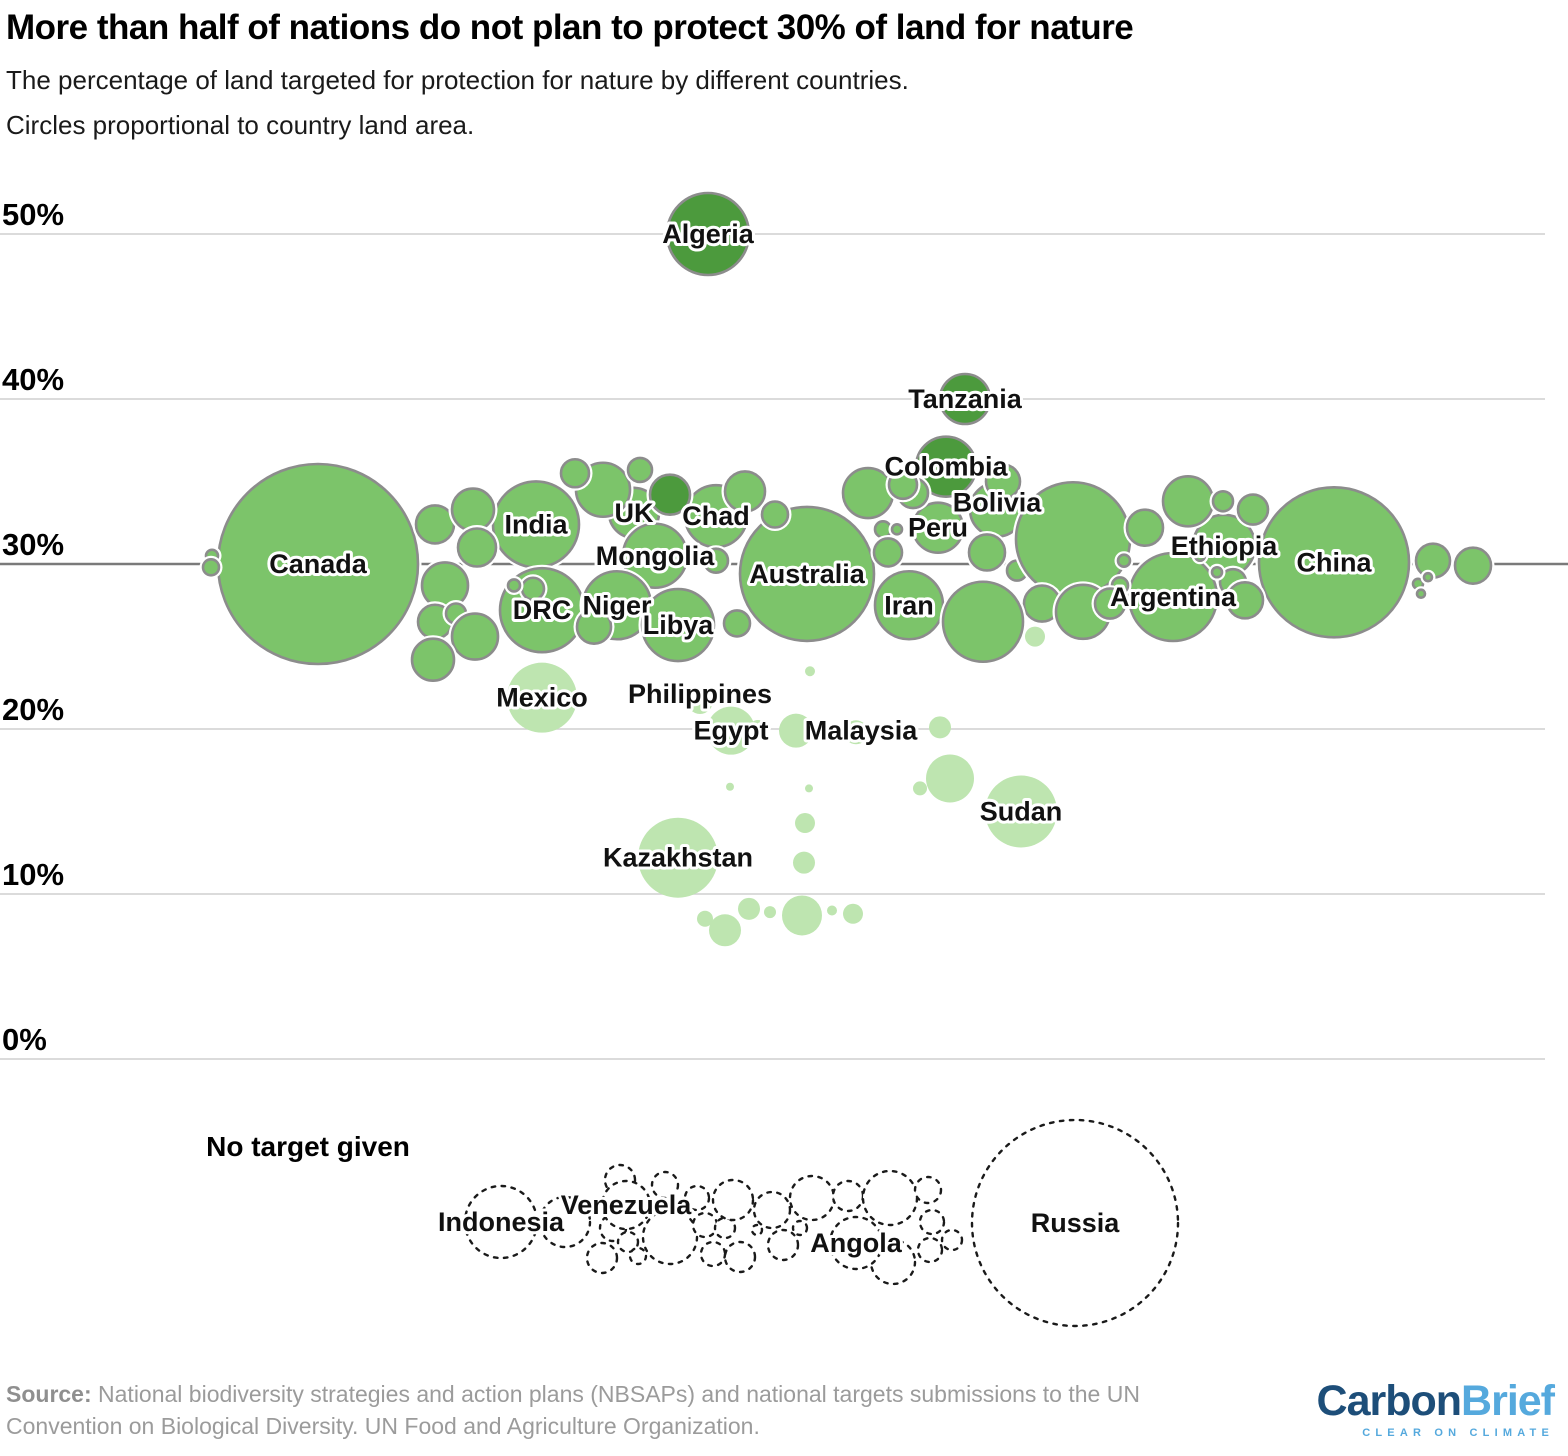 This screenshot has height=1456, width=1568. I want to click on country-label-sudan: Sudan, so click(1021, 812).